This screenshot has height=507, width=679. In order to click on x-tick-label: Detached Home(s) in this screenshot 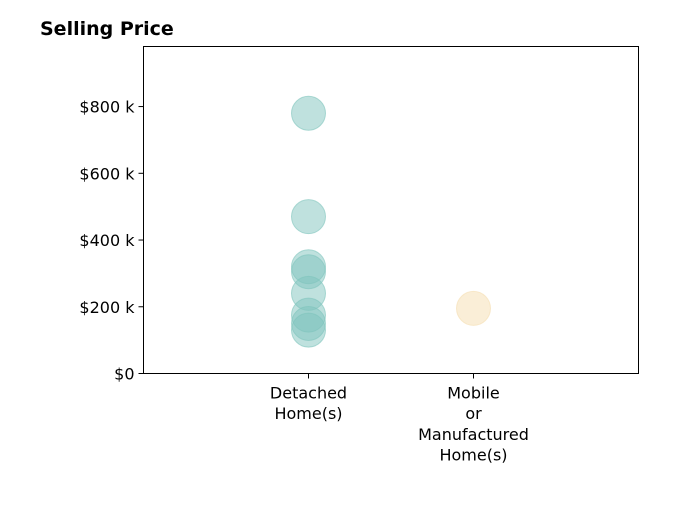, I will do `click(308, 404)`.